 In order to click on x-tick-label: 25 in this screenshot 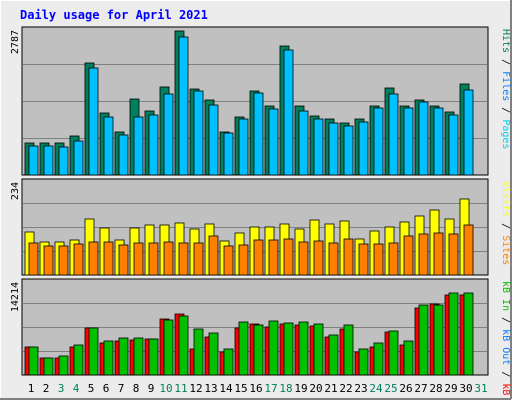, I will do `click(390, 388)`.